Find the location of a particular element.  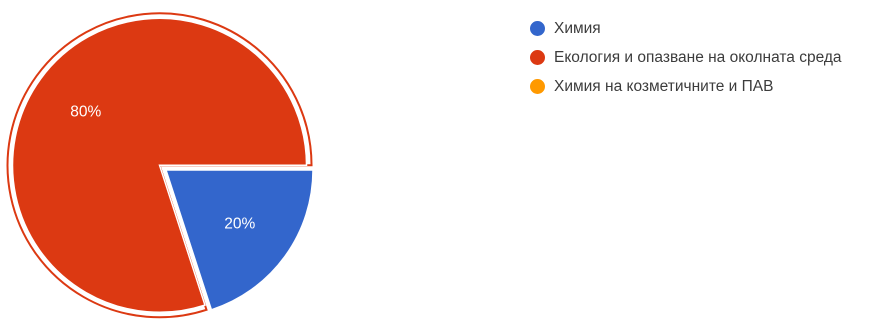

legend-item-kozmetika: Химия на козметичните и ПАВ is located at coordinates (697, 86).